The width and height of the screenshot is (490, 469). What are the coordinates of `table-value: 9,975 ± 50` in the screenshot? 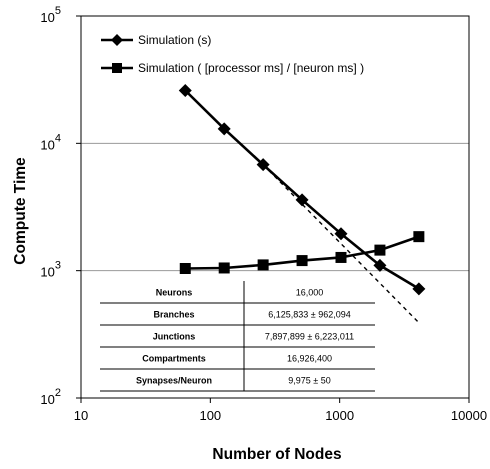 It's located at (309, 381).